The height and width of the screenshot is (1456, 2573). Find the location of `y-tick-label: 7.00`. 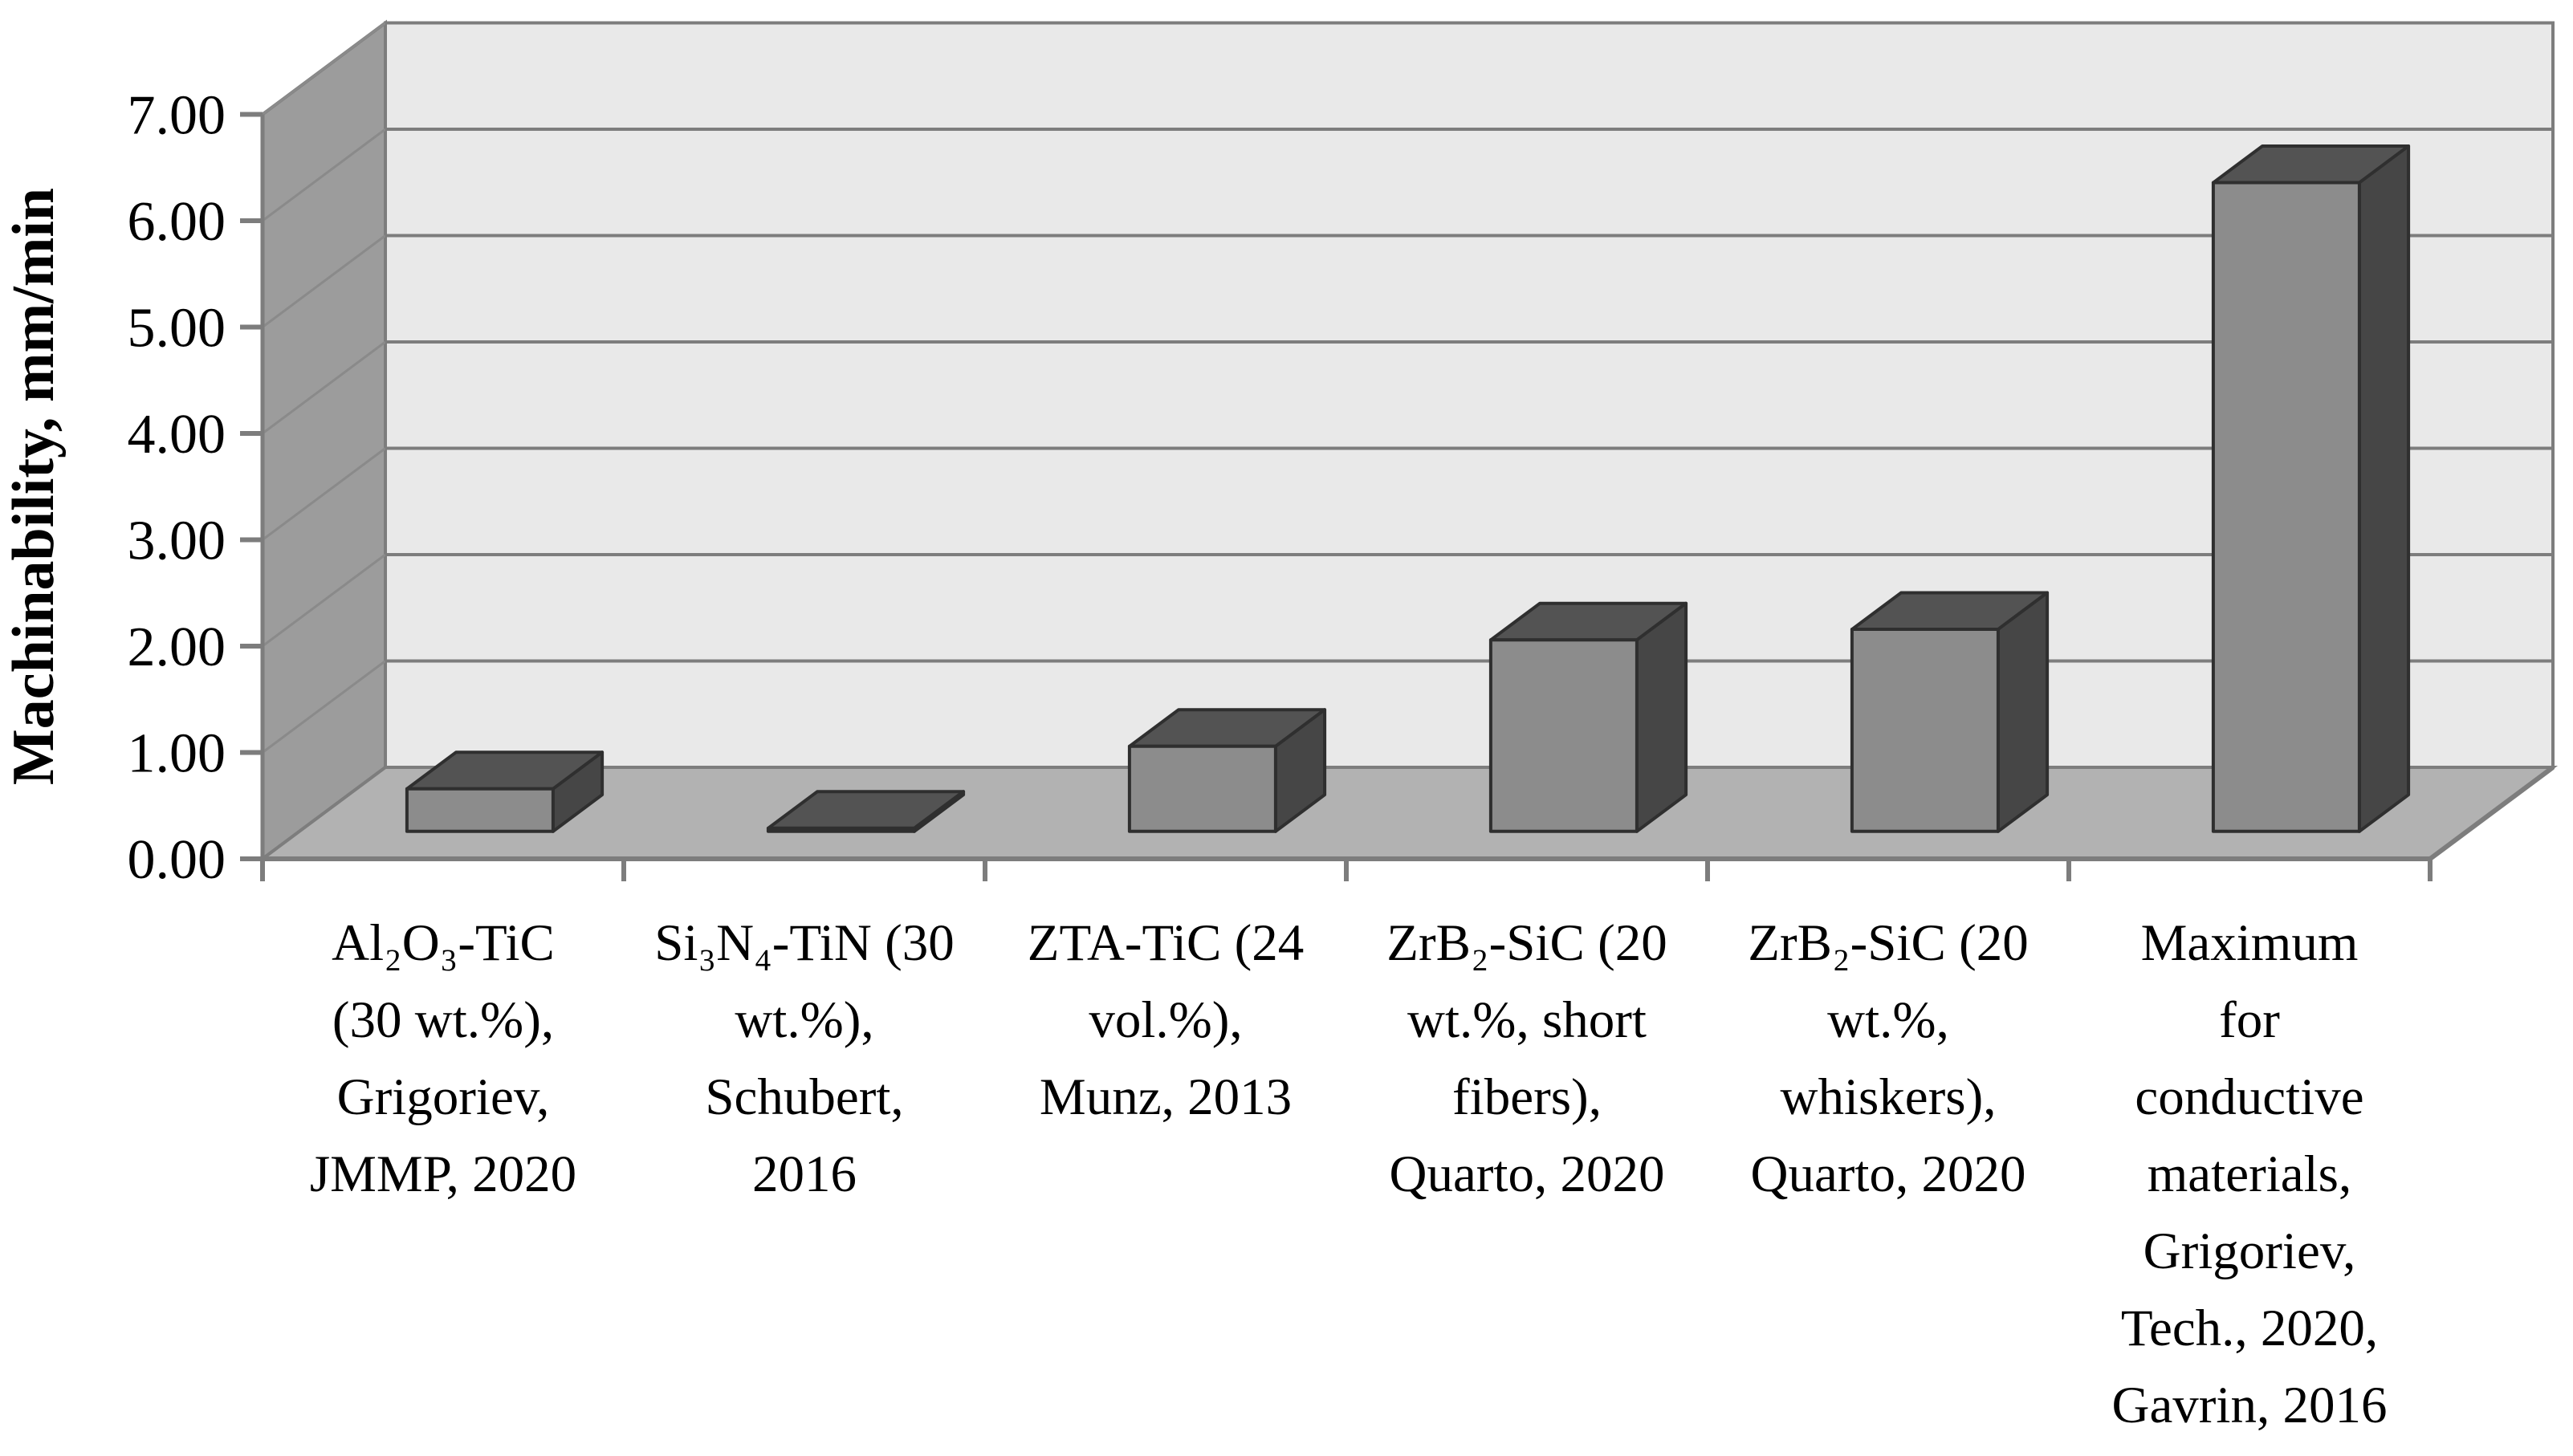

y-tick-label: 7.00 is located at coordinates (177, 116).